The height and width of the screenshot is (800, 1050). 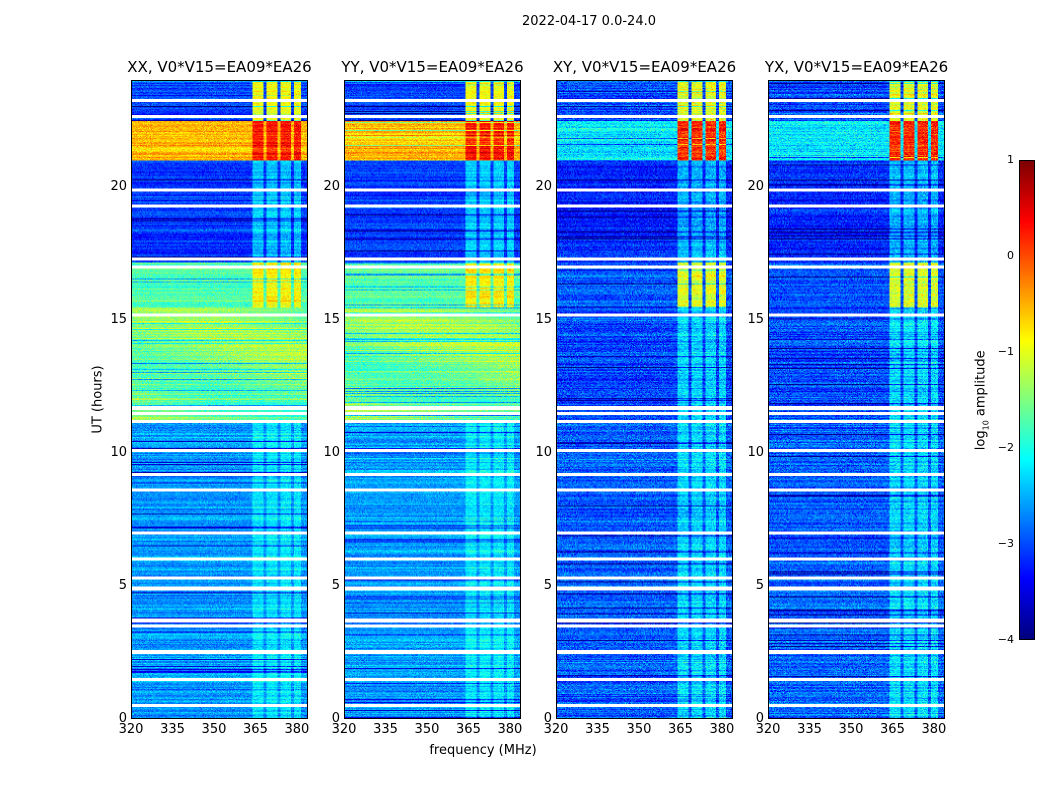 What do you see at coordinates (1005, 639) in the screenshot?
I see `colorbar-tick-label: −4` at bounding box center [1005, 639].